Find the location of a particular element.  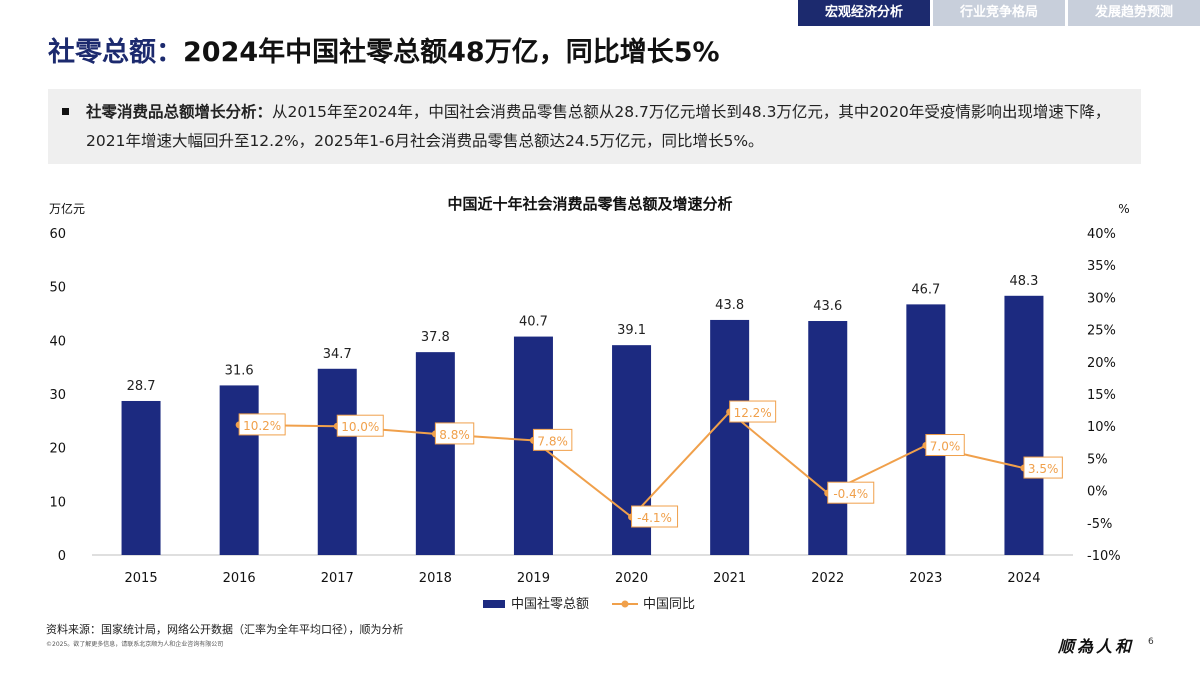

y-left-tick-label: 50 is located at coordinates (57, 288).